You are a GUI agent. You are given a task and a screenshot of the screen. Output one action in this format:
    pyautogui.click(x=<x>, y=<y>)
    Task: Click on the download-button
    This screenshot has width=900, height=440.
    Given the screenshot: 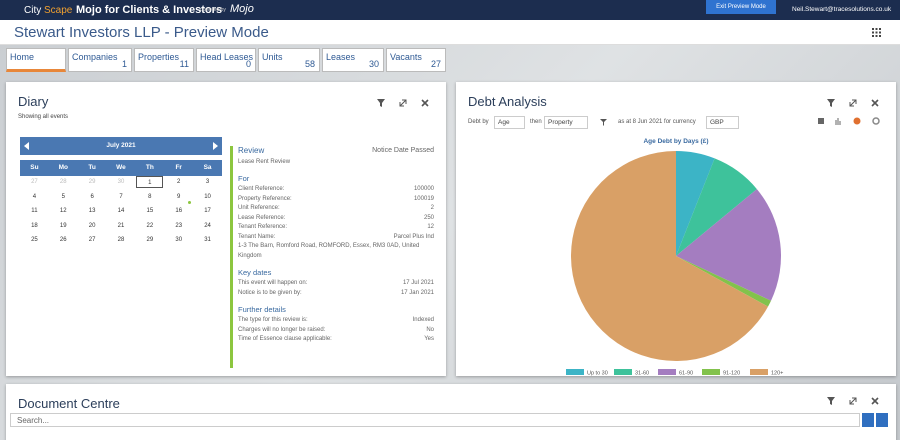 What is the action you would take?
    pyautogui.click(x=868, y=420)
    